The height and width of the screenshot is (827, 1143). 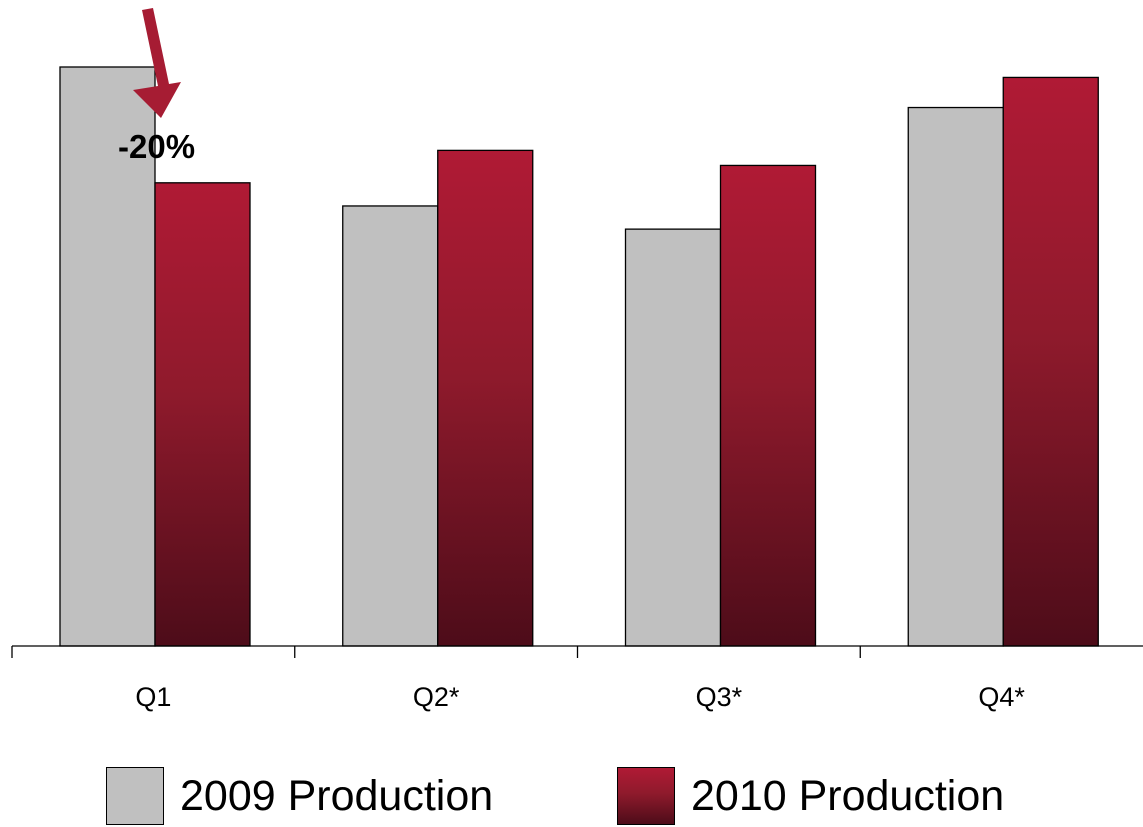 What do you see at coordinates (768, 405) in the screenshot?
I see `bar-2010-q3` at bounding box center [768, 405].